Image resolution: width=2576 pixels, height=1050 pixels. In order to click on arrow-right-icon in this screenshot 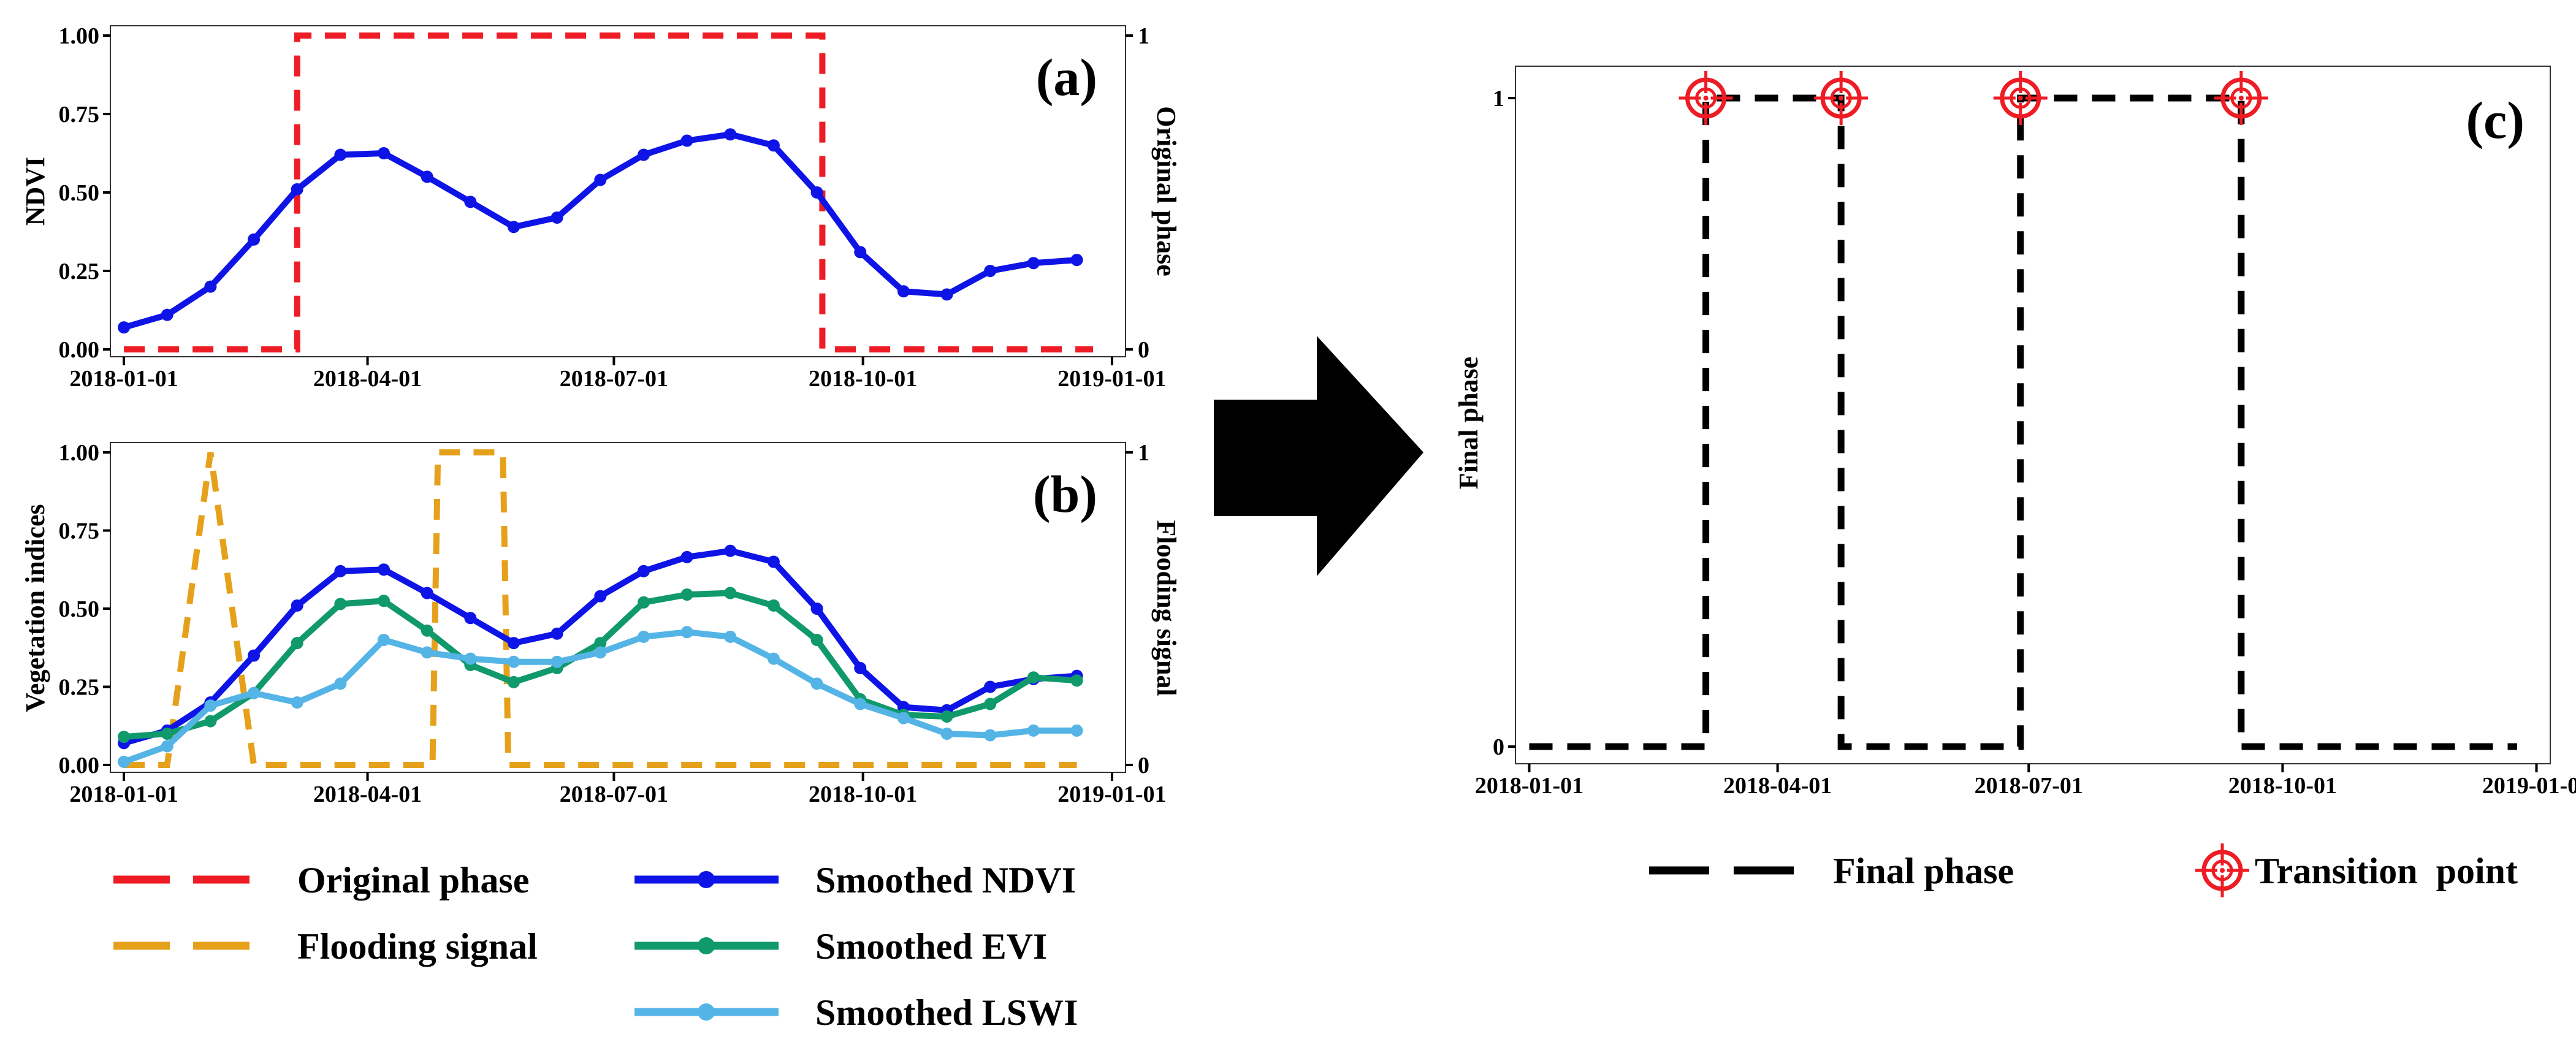, I will do `click(1318, 456)`.